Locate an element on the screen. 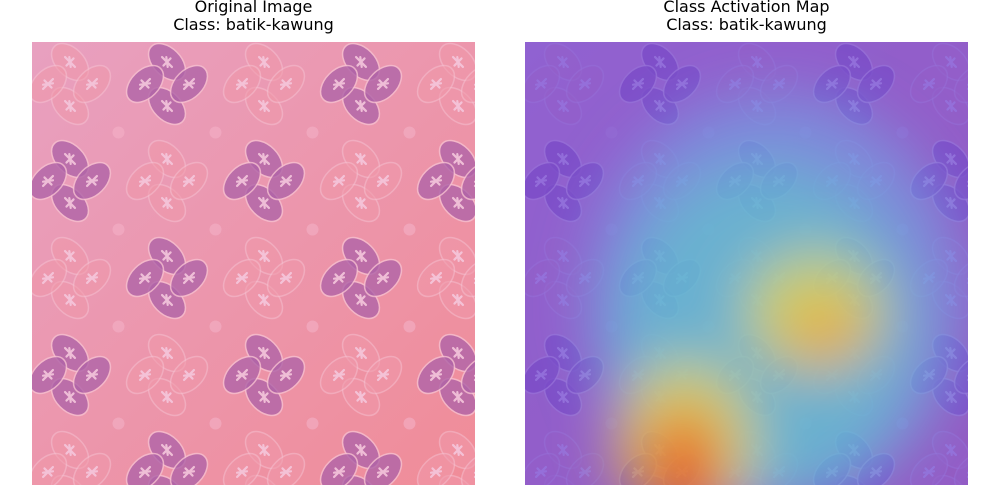 The height and width of the screenshot is (500, 1000). original-image-title: Original Image is located at coordinates (253, 8).